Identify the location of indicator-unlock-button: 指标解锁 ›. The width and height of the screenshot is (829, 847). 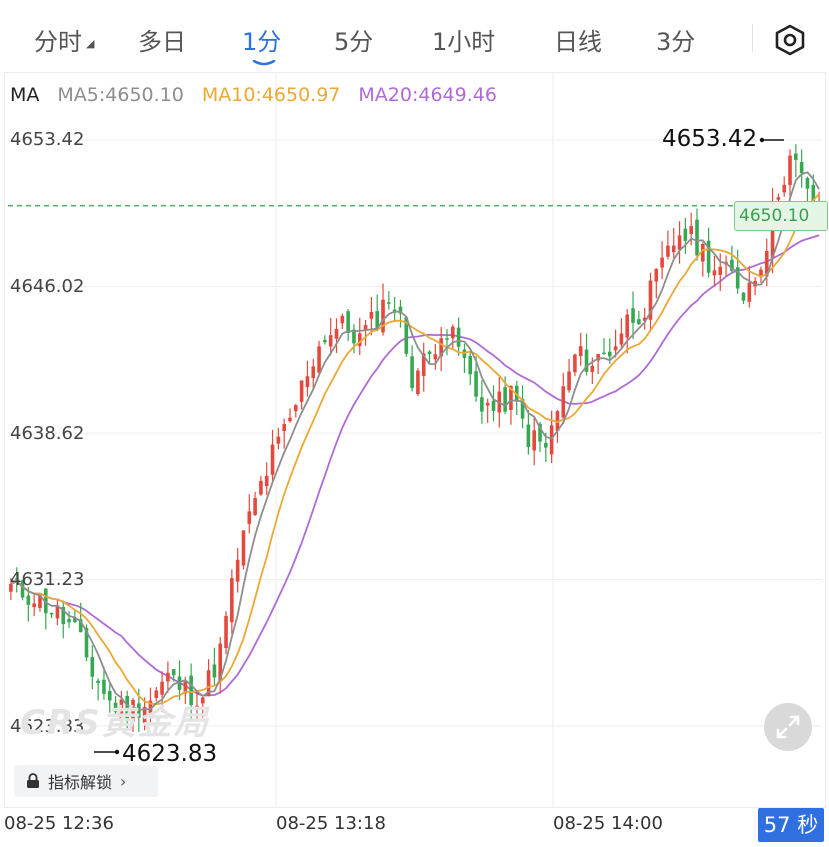
(86, 781).